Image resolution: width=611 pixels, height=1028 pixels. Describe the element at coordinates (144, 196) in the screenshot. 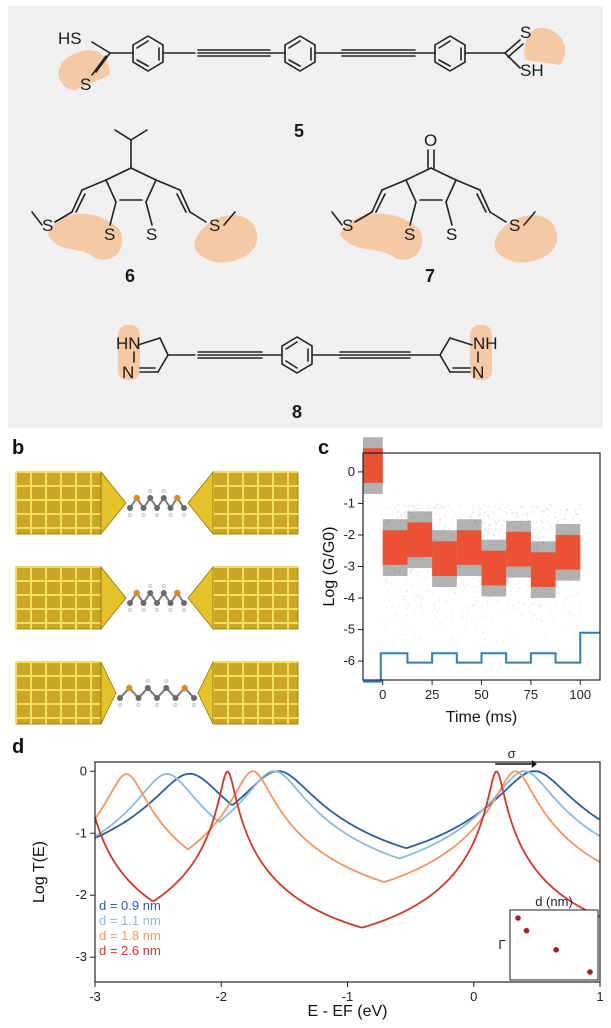

I see `molecule-6-structure` at that location.